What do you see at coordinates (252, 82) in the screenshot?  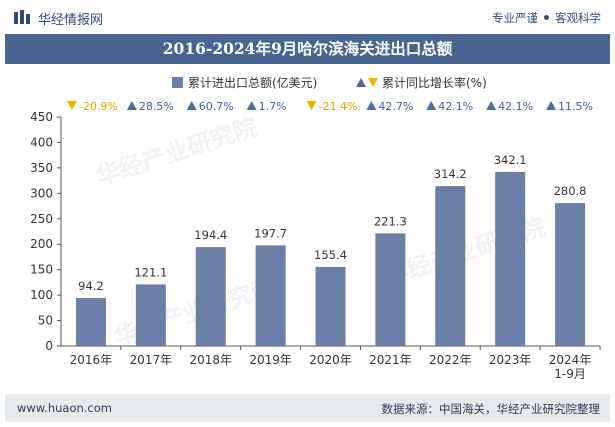 I see `legend-label-total: 累计进出口总额(亿美元)` at bounding box center [252, 82].